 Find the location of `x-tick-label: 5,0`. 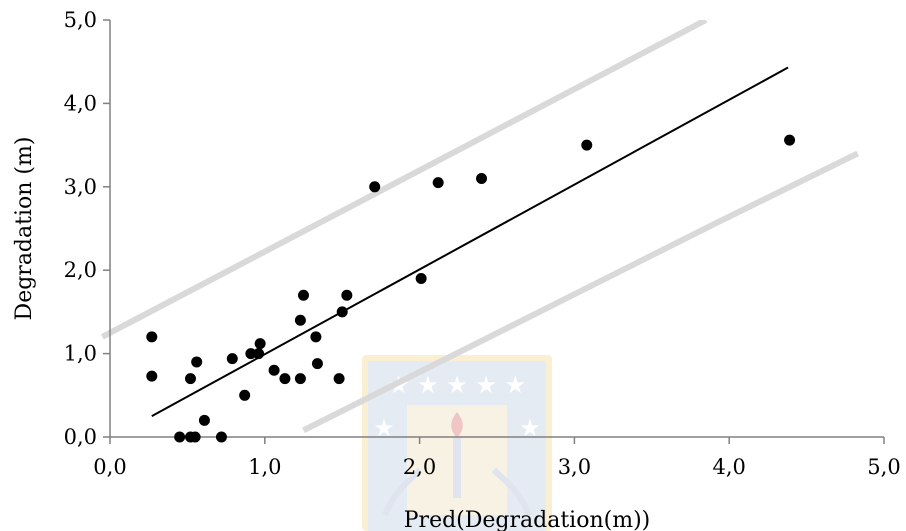

x-tick-label: 5,0 is located at coordinates (883, 467).